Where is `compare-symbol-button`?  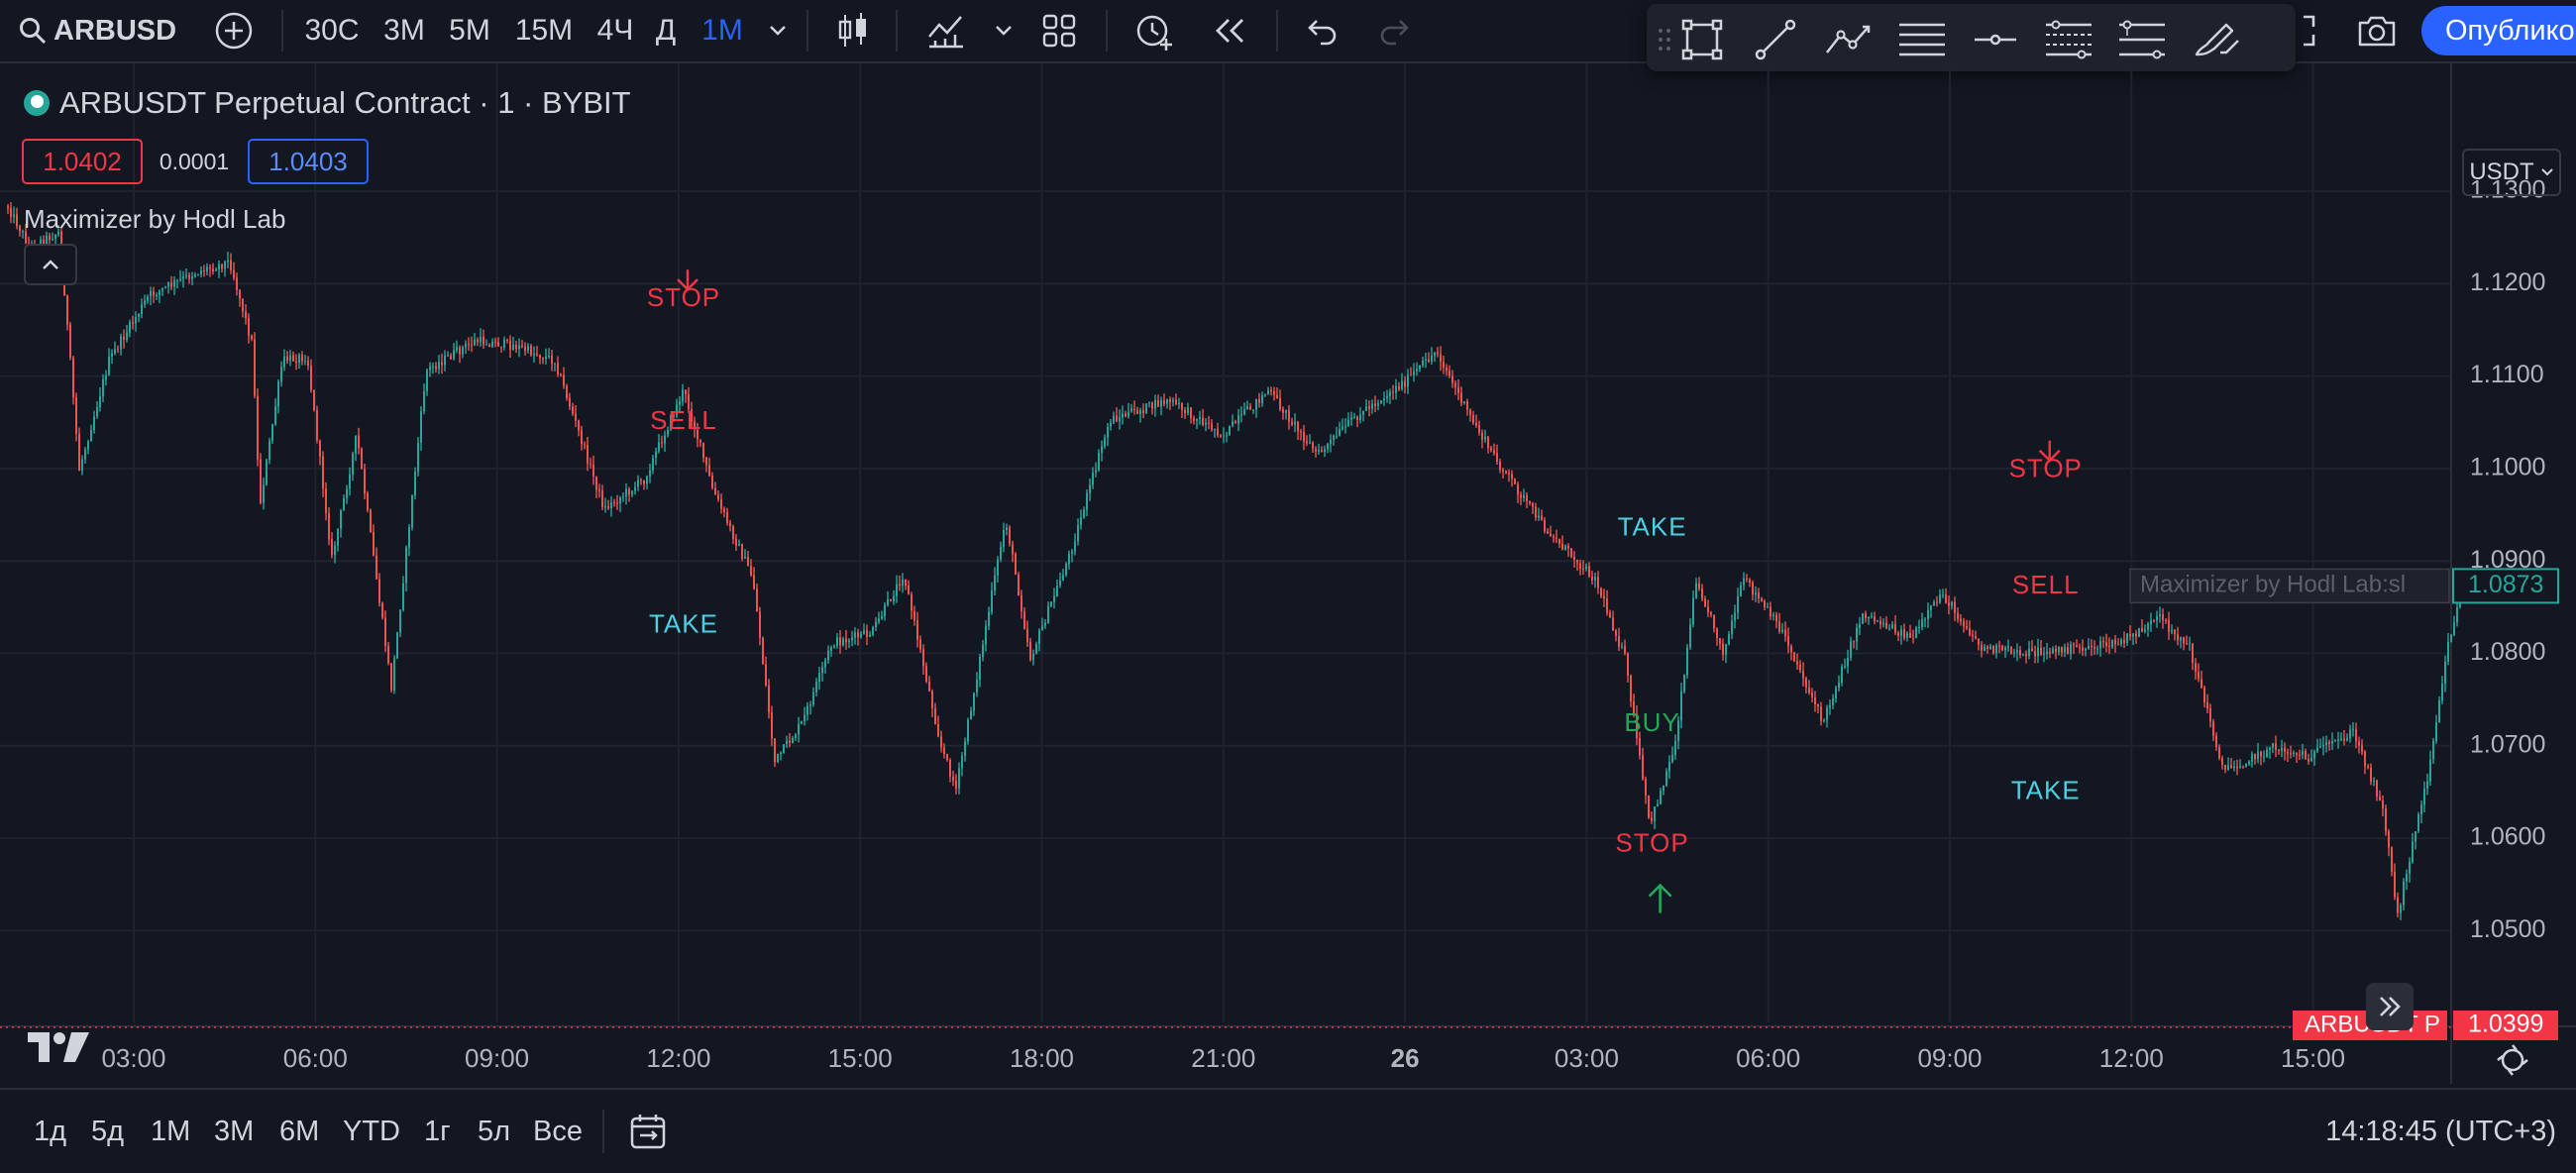 compare-symbol-button is located at coordinates (234, 30).